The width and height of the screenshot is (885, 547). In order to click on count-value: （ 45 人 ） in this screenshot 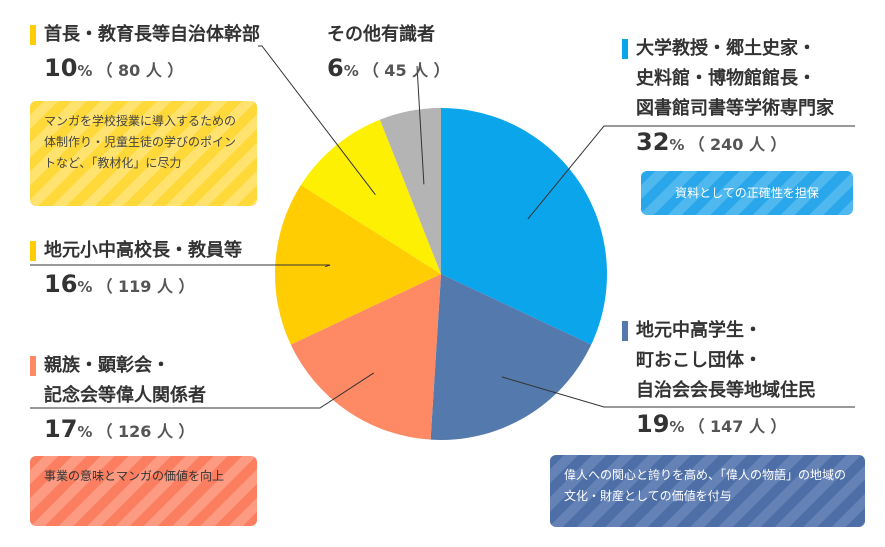, I will do `click(406, 70)`.